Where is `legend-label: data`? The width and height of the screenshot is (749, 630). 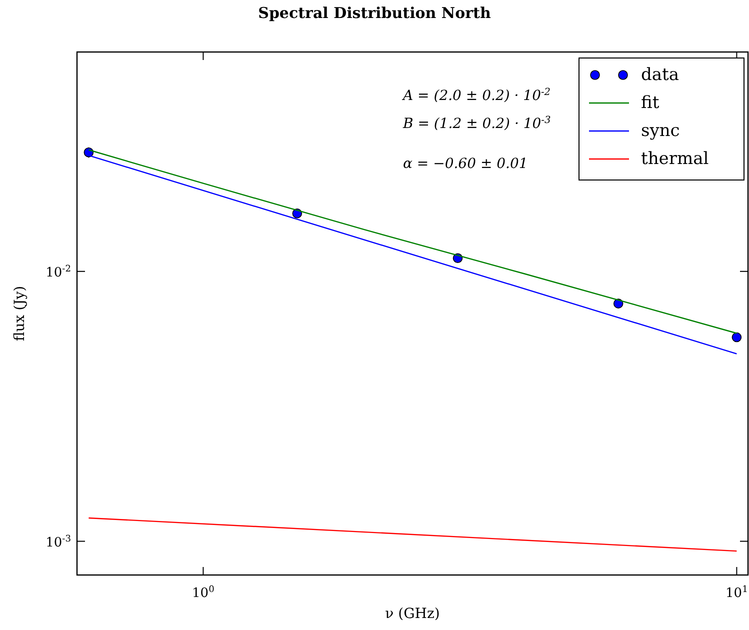 legend-label: data is located at coordinates (660, 75).